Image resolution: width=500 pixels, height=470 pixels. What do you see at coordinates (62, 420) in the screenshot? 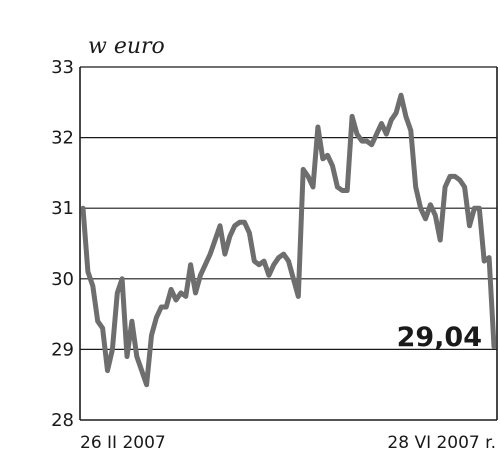
I see `y-tick-label: 28` at bounding box center [62, 420].